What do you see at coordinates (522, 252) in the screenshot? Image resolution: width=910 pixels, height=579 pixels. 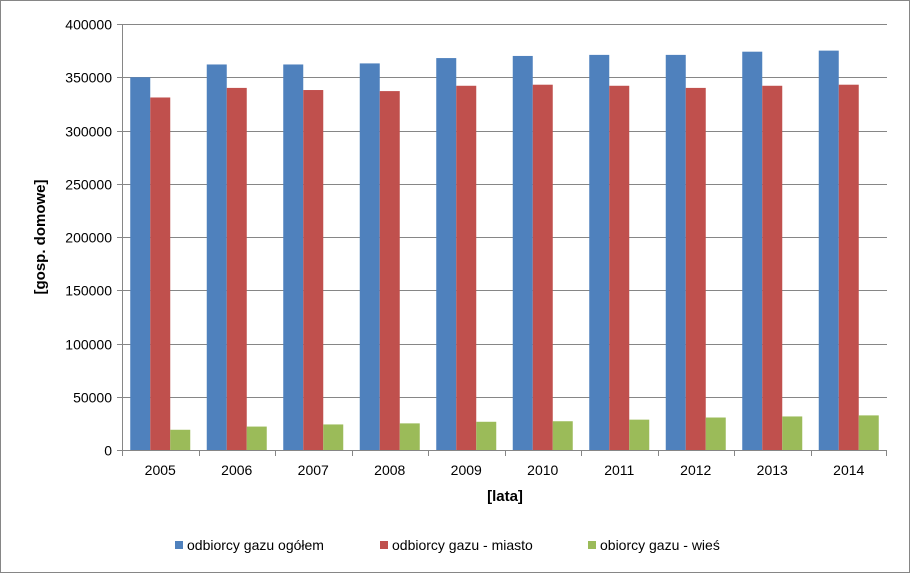 I see `bar-1-2010` at bounding box center [522, 252].